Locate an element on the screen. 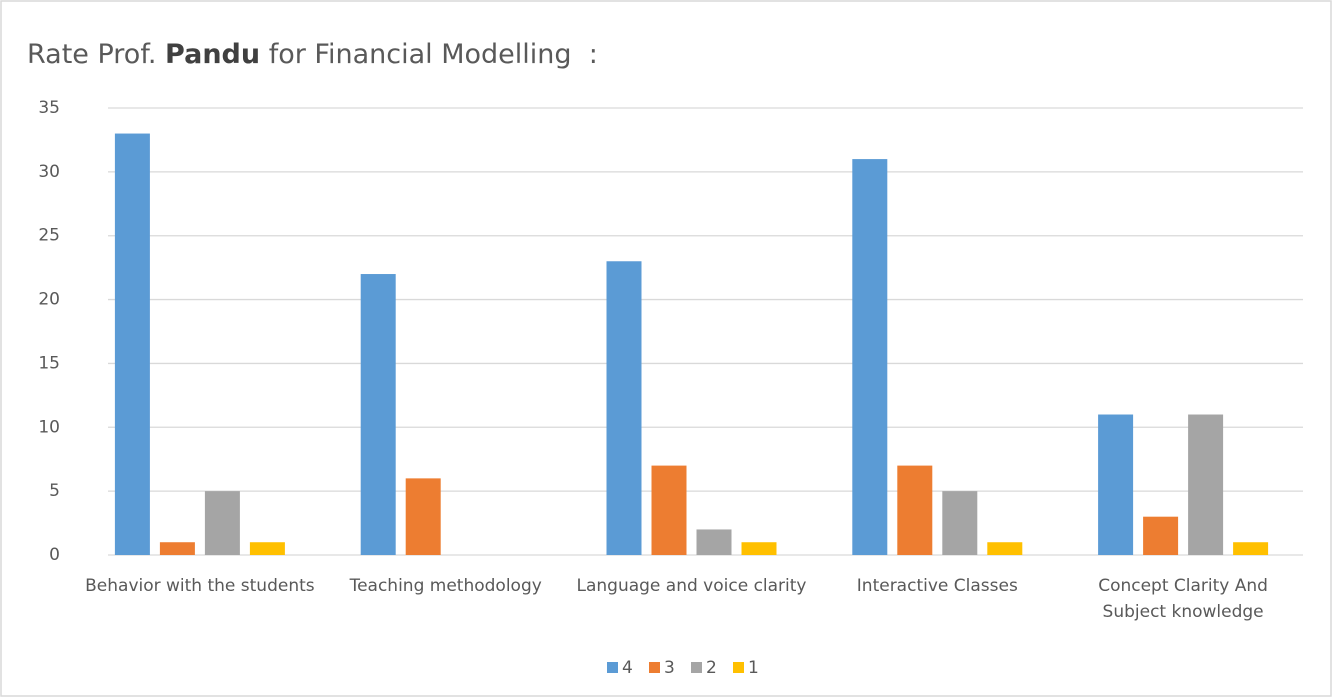 The height and width of the screenshot is (698, 1333). x-tick-label: Behavior with the students is located at coordinates (200, 586).